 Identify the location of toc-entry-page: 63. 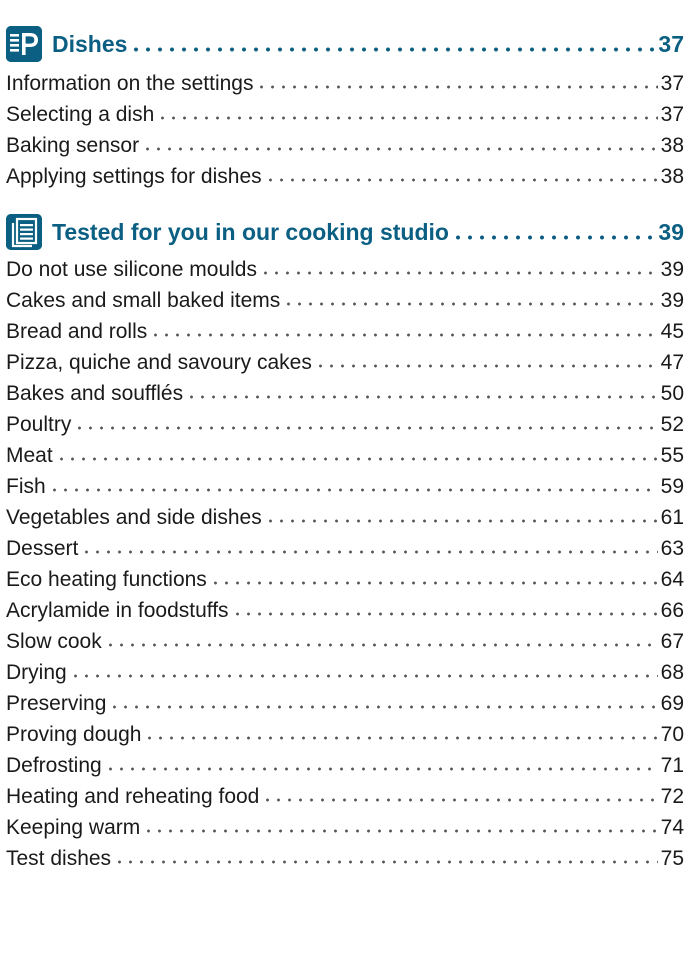
(672, 548).